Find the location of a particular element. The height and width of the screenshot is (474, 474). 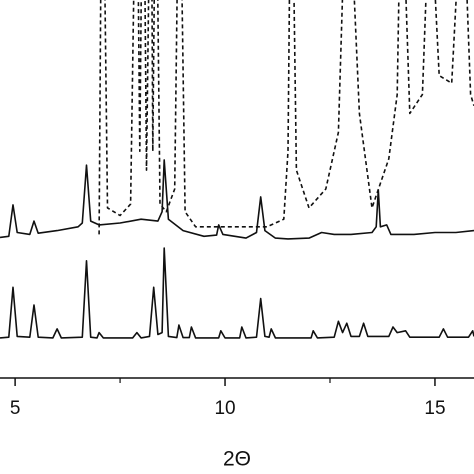

x-axis-label: 2Θ is located at coordinates (237, 459).